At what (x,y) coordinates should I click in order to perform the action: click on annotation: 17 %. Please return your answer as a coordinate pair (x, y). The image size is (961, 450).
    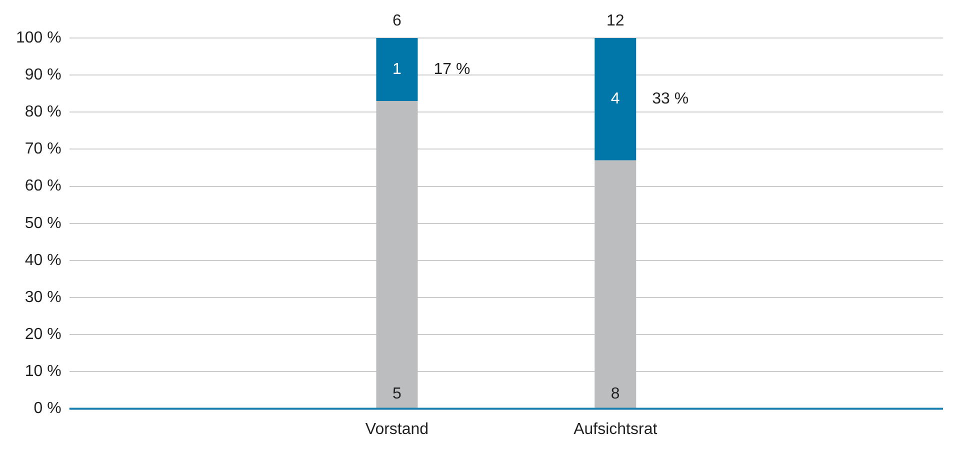
    Looking at the image, I should click on (452, 69).